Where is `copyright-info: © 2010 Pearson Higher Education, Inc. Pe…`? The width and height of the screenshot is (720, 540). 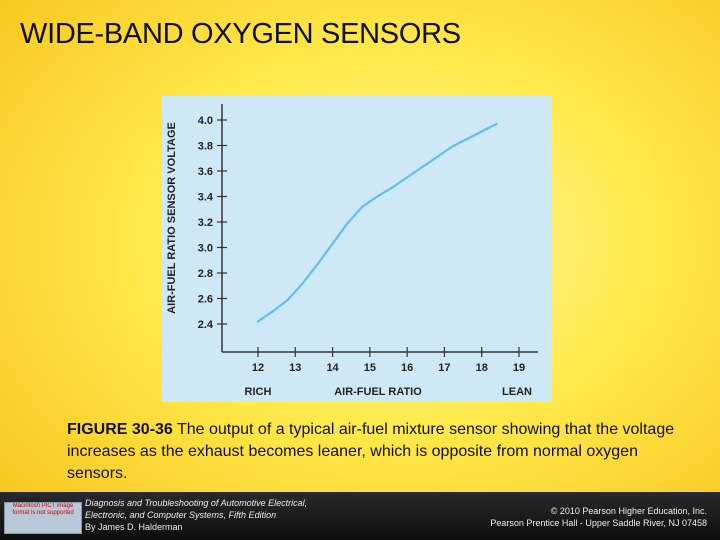
copyright-info: © 2010 Pearson Higher Education, Inc. Pe… is located at coordinates (557, 517).